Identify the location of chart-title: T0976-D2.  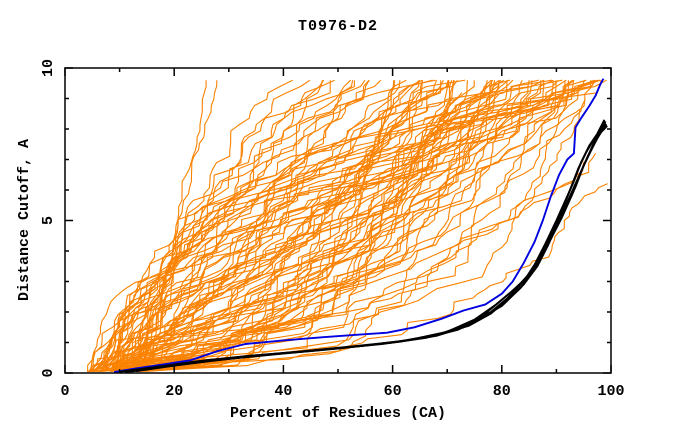
(338, 26).